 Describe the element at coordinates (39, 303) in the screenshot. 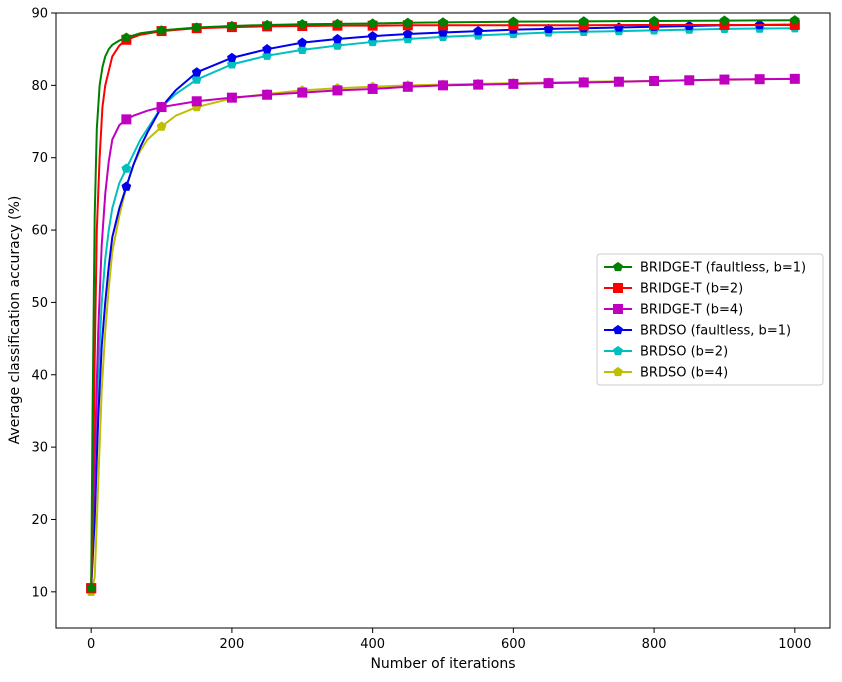

I see `y-tick-label-50: 50` at that location.